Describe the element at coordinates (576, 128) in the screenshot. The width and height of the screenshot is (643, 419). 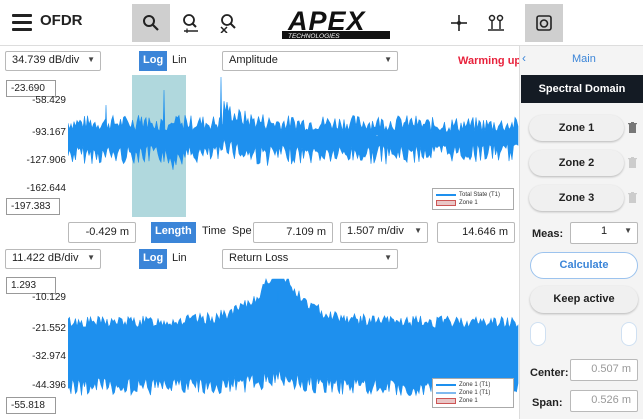
I see `zone-1-button: Zone 1` at that location.